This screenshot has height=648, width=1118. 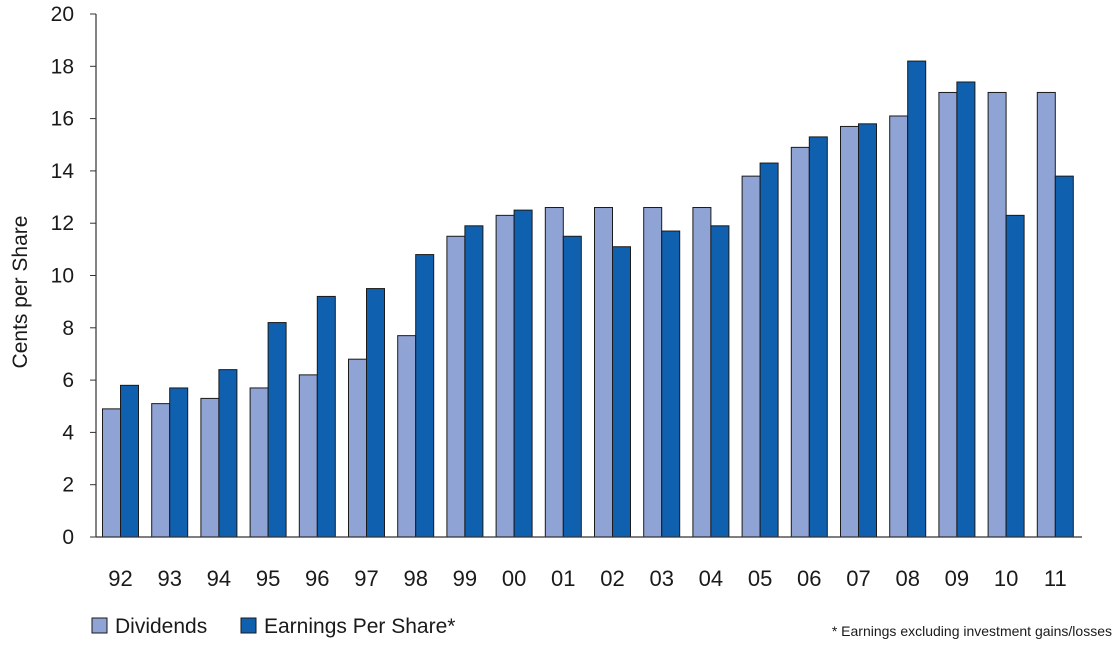 What do you see at coordinates (907, 578) in the screenshot?
I see `x-category-label: 08` at bounding box center [907, 578].